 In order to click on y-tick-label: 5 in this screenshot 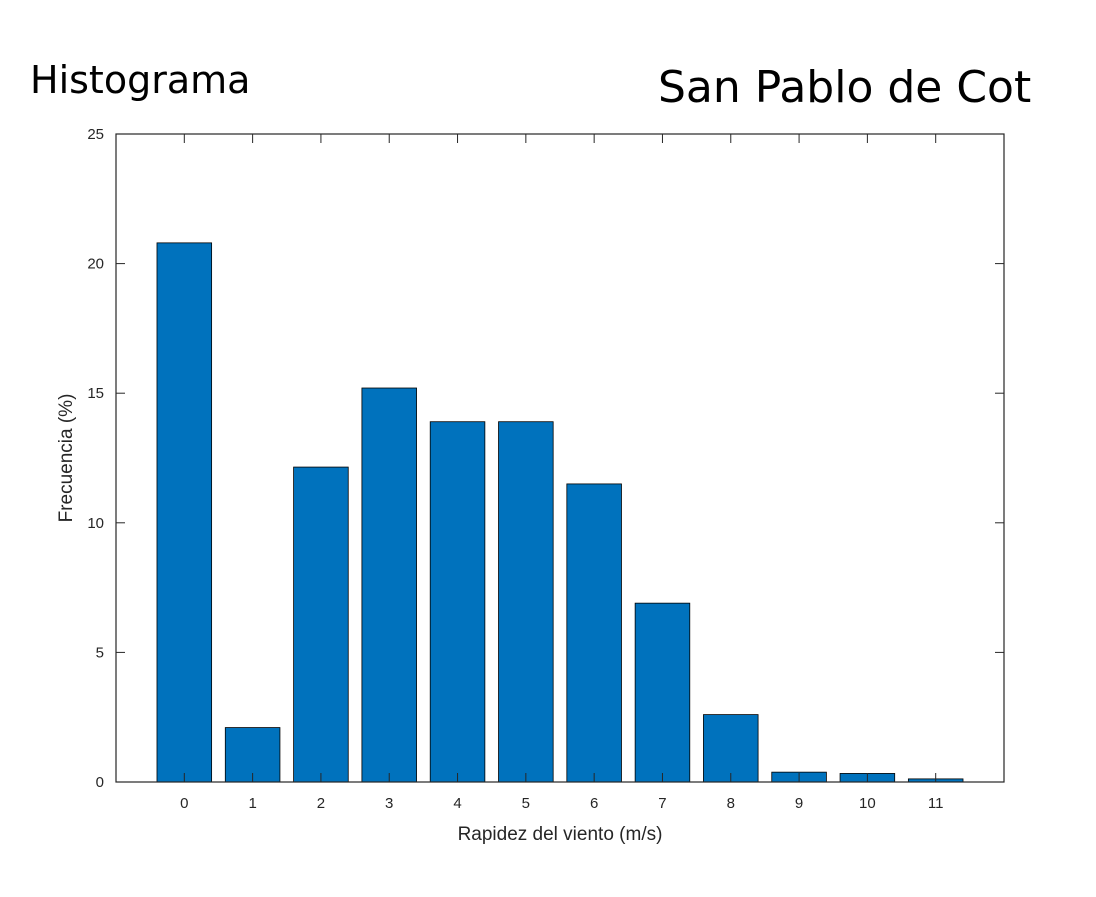, I will do `click(100, 652)`.